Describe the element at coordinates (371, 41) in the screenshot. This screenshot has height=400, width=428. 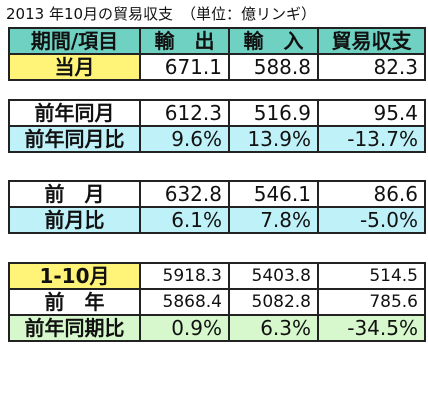
I see `header-balance: 貿易収支` at that location.